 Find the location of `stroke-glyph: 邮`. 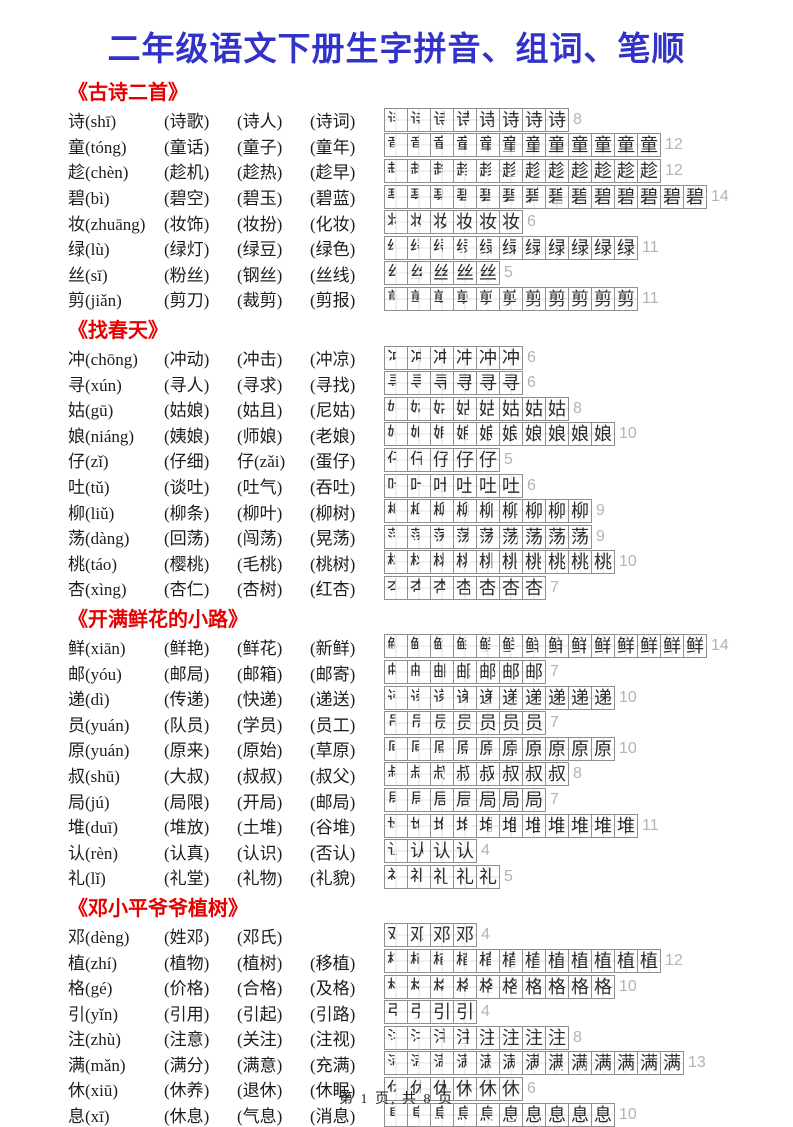

stroke-glyph: 邮 is located at coordinates (534, 672).